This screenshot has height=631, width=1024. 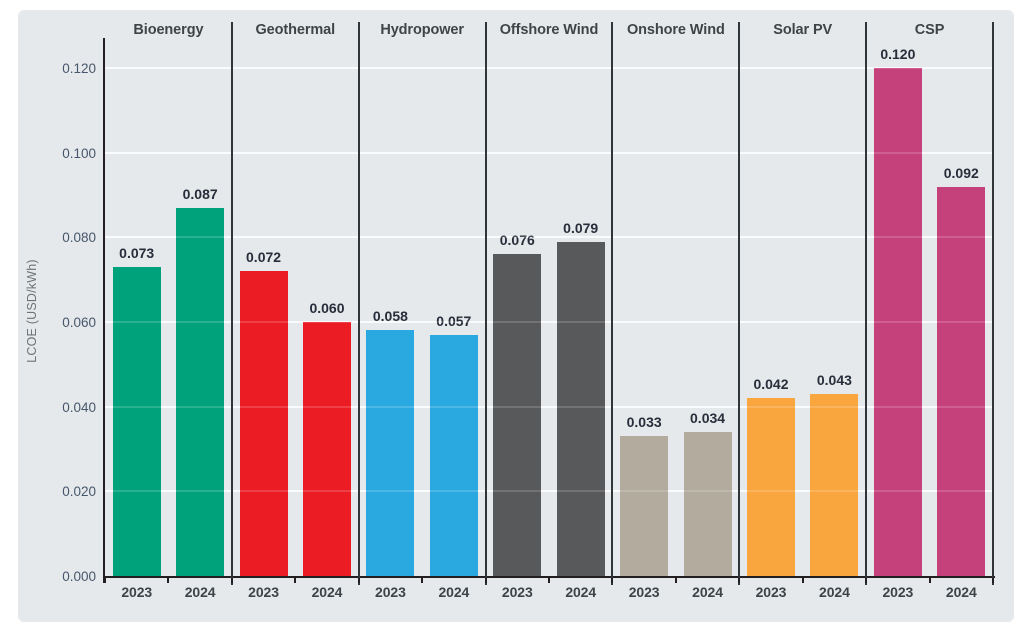 What do you see at coordinates (79, 237) in the screenshot?
I see `y-tick-label: 0.080` at bounding box center [79, 237].